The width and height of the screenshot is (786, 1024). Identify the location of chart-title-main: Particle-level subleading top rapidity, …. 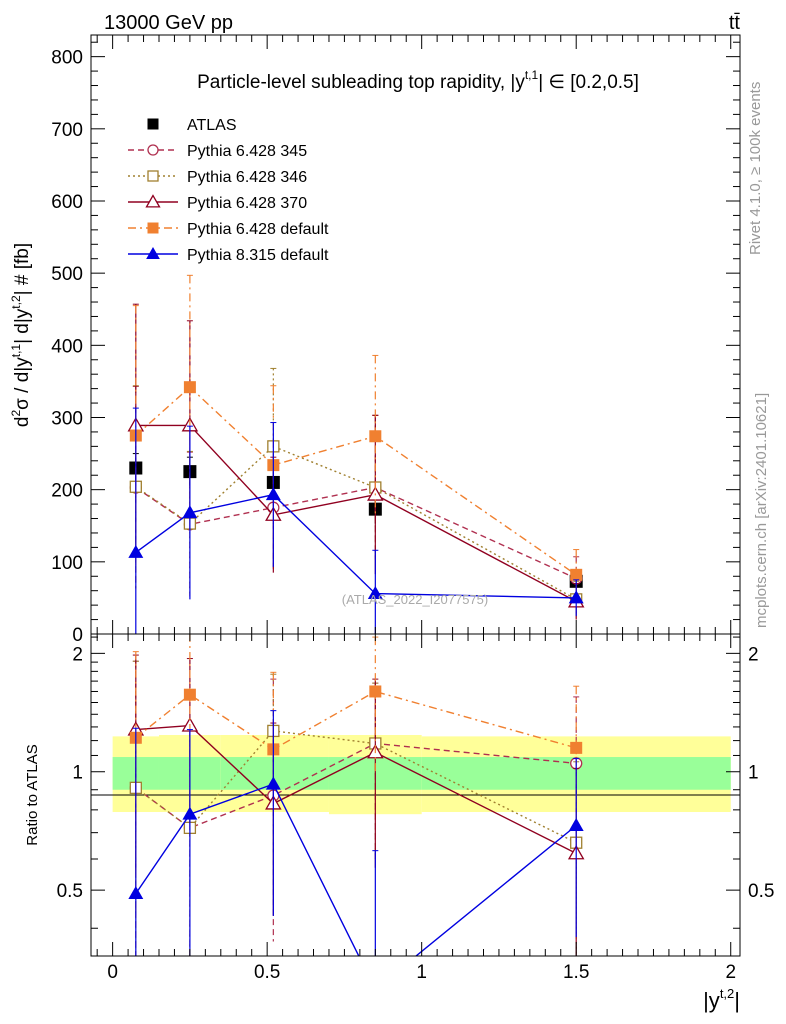
(361, 82).